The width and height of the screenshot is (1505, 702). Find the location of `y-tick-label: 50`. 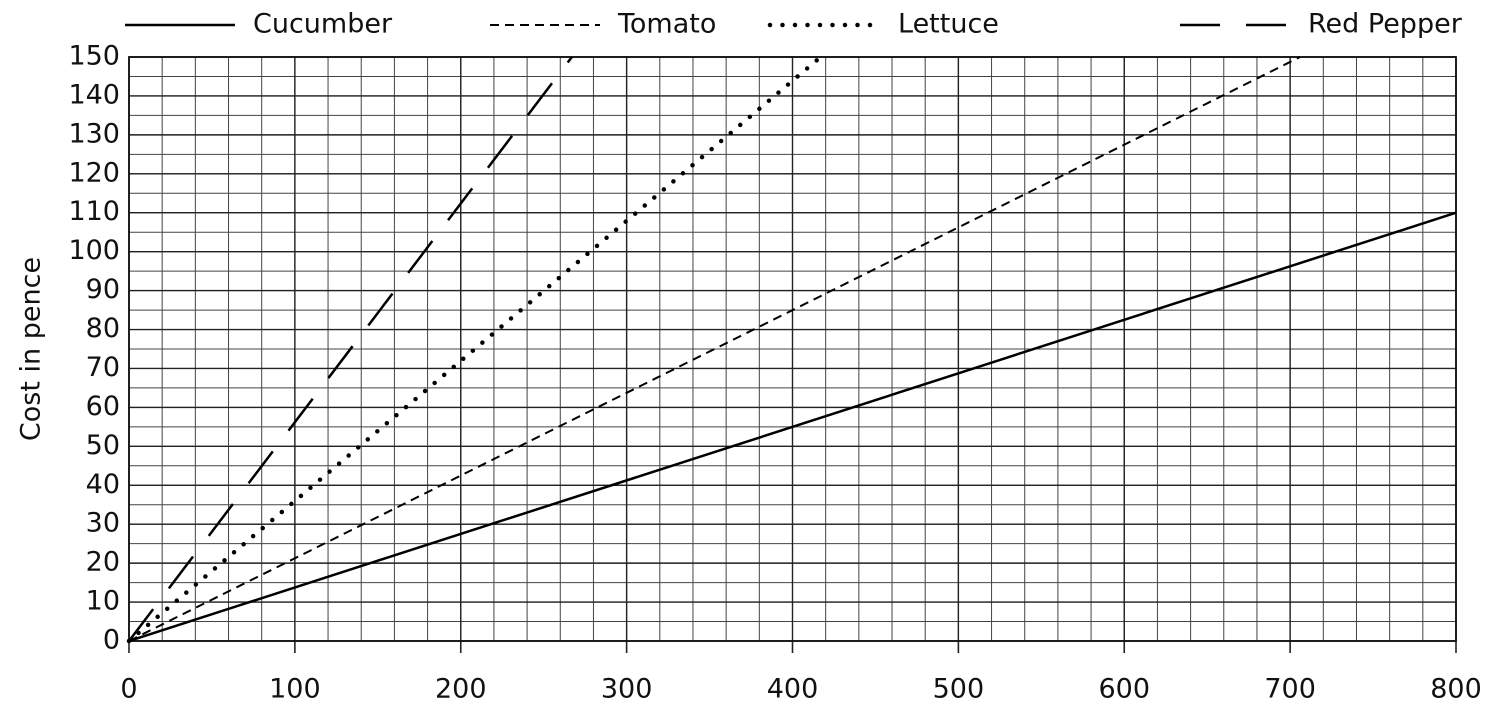

y-tick-label: 50 is located at coordinates (103, 445).